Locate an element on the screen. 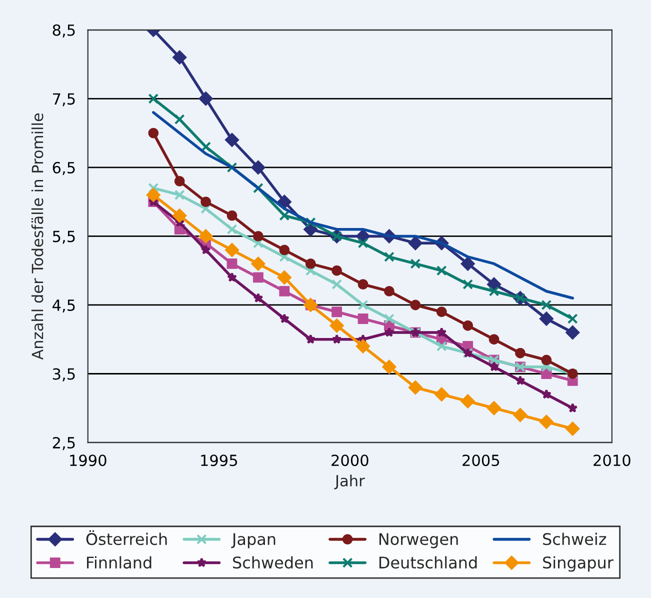  x-tick-label: 2005 is located at coordinates (481, 460).